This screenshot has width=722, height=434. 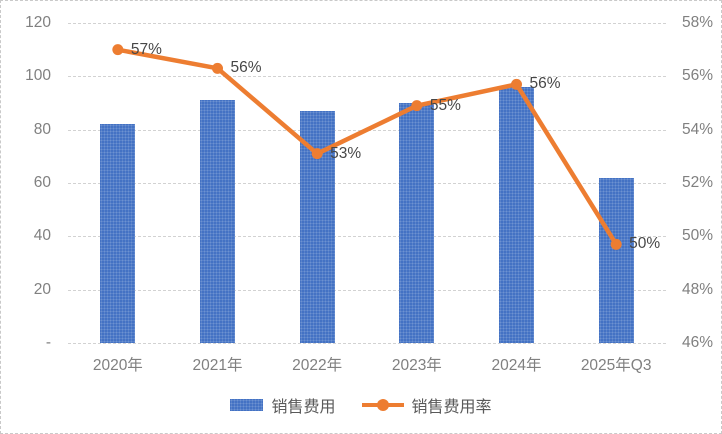 What do you see at coordinates (698, 22) in the screenshot?
I see `right-axis-tick-label: 58%` at bounding box center [698, 22].